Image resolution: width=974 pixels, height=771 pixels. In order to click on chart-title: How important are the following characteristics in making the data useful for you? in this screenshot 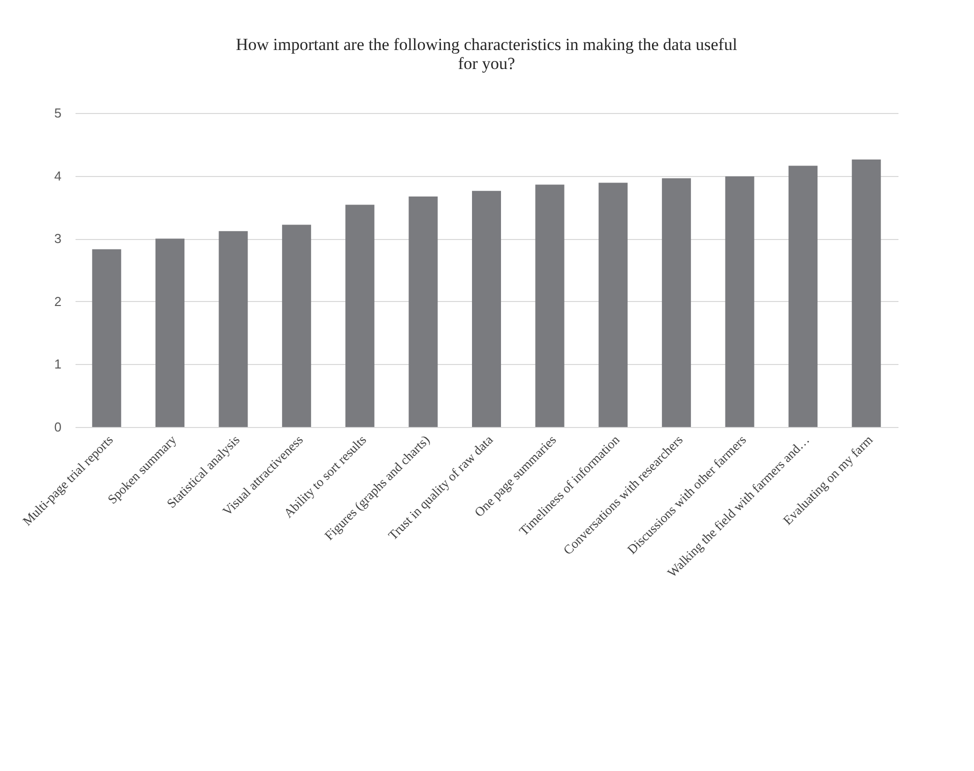, I will do `click(487, 54)`.